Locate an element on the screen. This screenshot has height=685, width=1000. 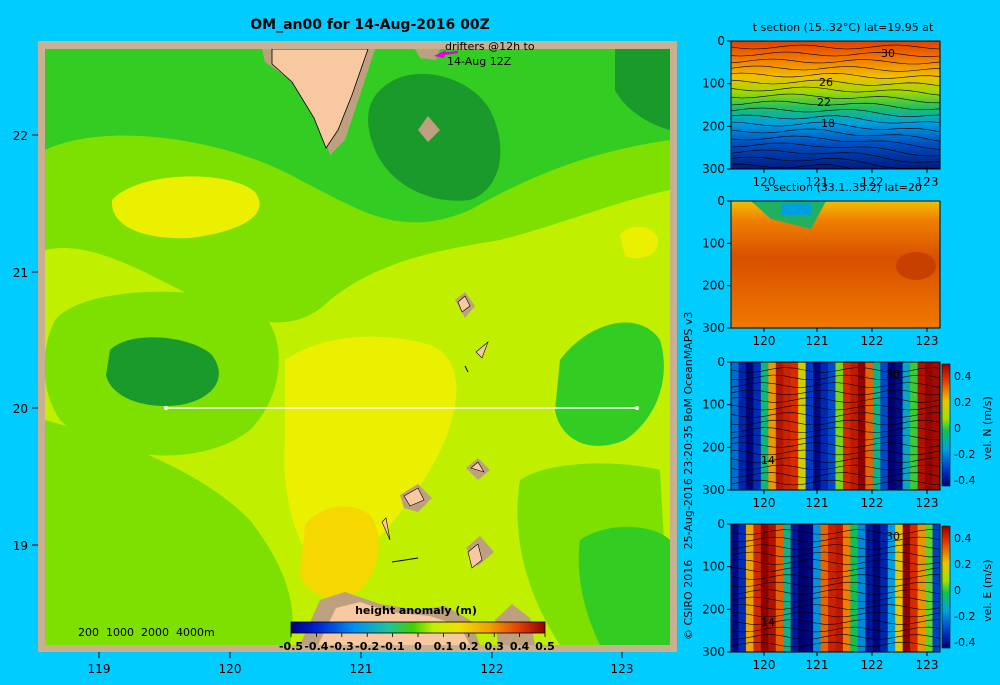
velocity-tick-label: 0 is located at coordinates (957, 428).